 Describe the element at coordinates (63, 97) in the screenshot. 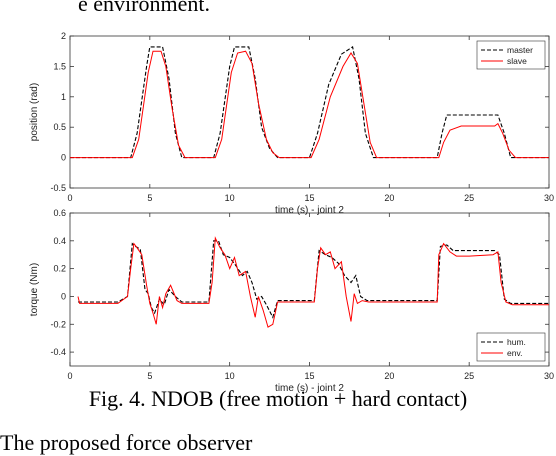

I see `y-tick-label: 1` at that location.